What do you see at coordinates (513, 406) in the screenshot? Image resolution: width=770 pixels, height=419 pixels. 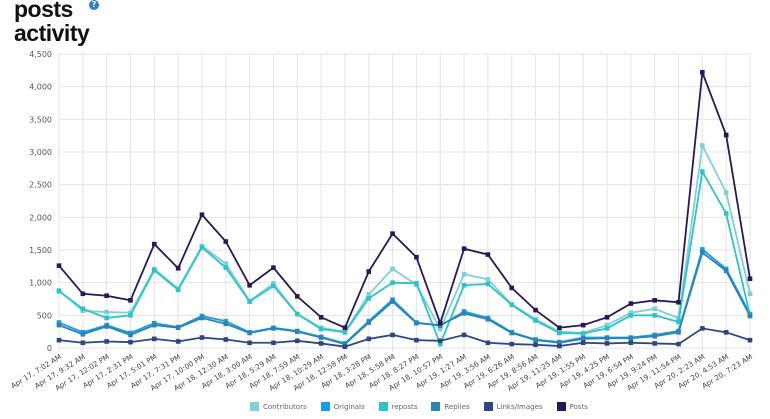 I see `legend-item: Links/Images` at bounding box center [513, 406].